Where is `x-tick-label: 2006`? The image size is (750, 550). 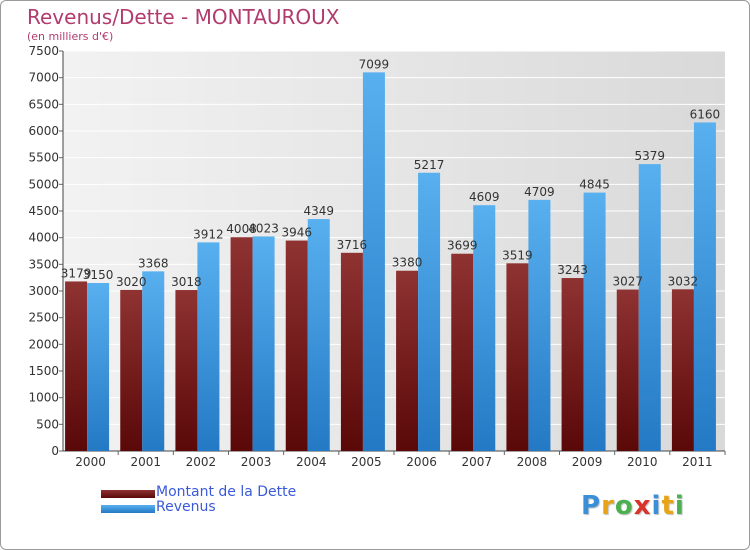
x-tick-label: 2006 is located at coordinates (421, 462).